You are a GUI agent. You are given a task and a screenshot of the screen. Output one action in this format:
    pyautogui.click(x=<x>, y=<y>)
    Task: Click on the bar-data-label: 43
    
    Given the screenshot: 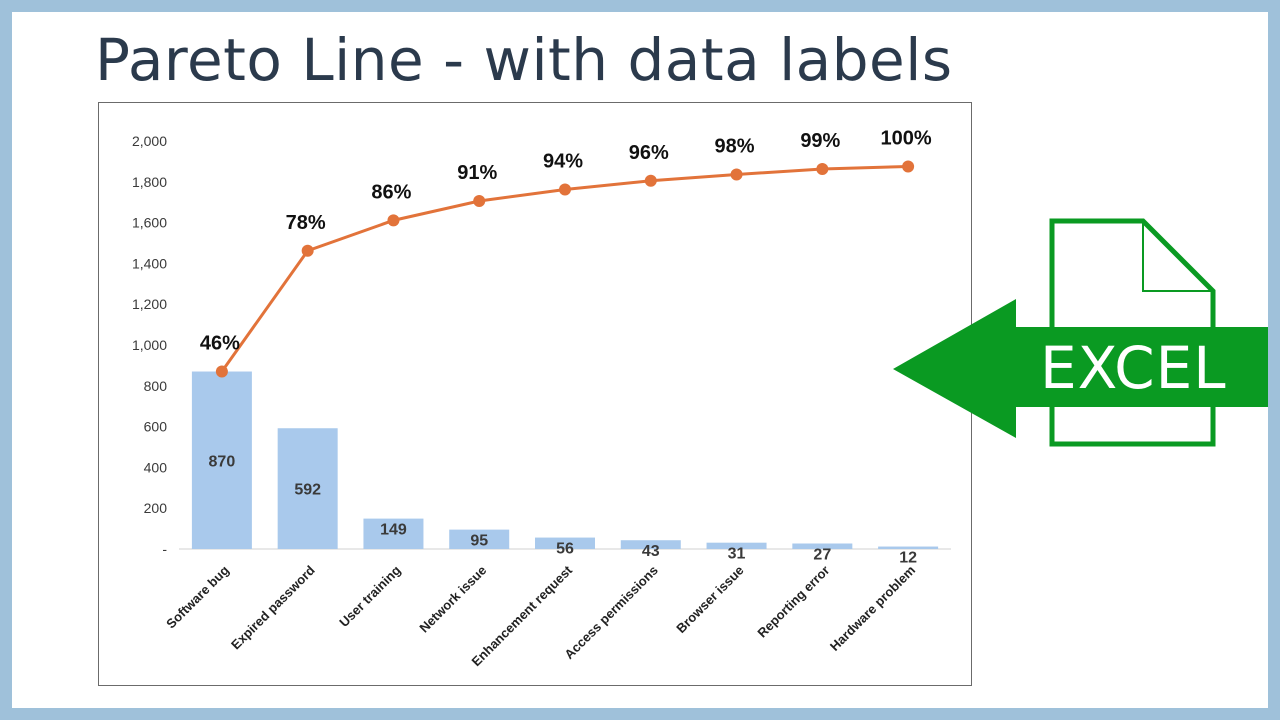 What is the action you would take?
    pyautogui.click(x=651, y=551)
    